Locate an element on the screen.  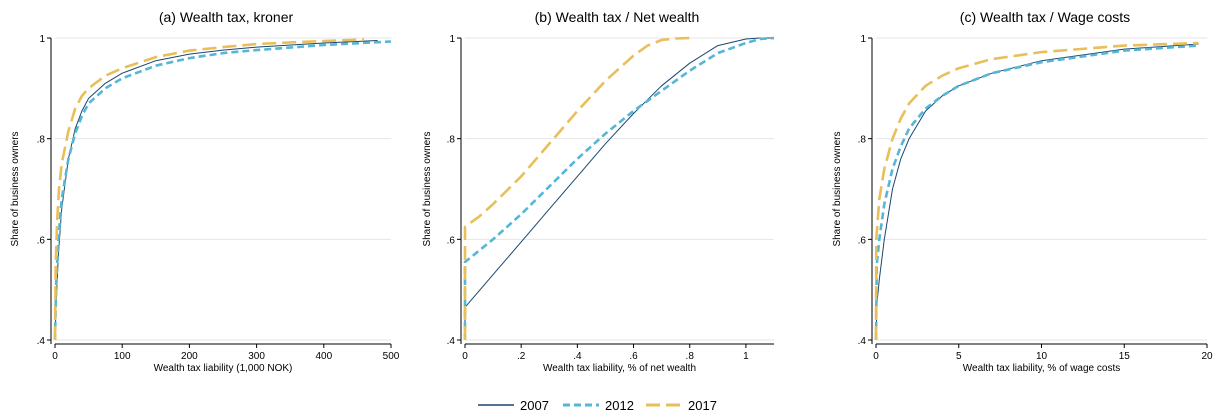
x-tick-label: 200 is located at coordinates (189, 356).